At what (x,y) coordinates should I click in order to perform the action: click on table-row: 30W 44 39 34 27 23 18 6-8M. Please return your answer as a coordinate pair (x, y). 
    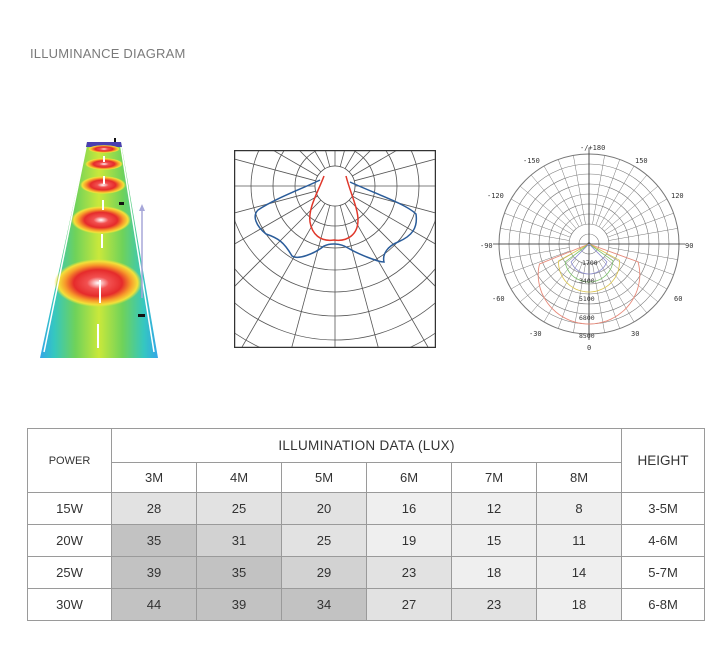
    Looking at the image, I should click on (366, 604).